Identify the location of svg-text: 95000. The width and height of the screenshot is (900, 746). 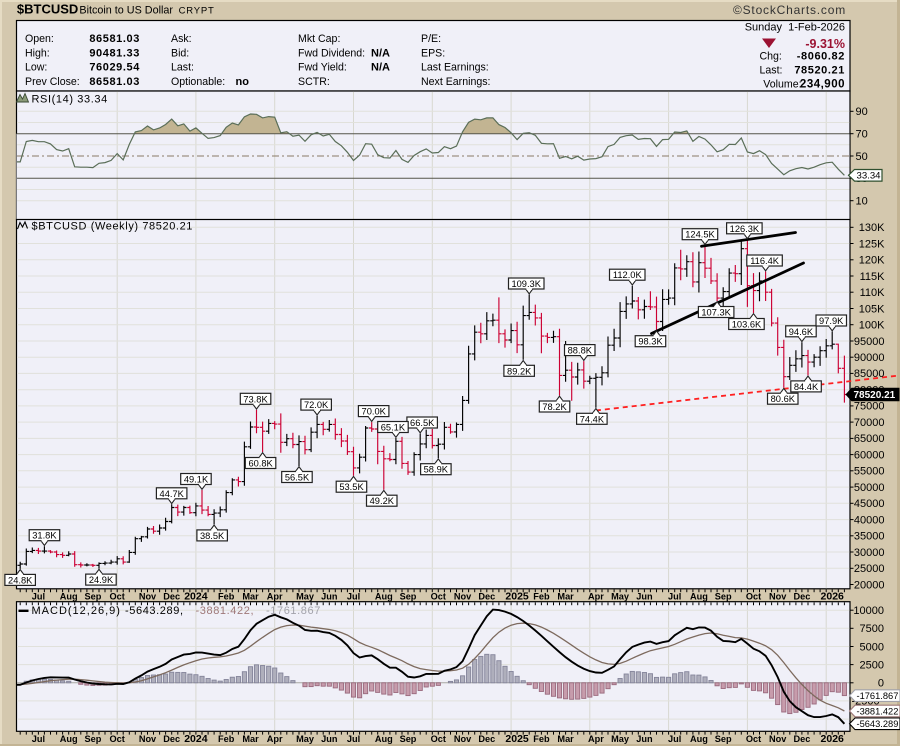
(869, 342).